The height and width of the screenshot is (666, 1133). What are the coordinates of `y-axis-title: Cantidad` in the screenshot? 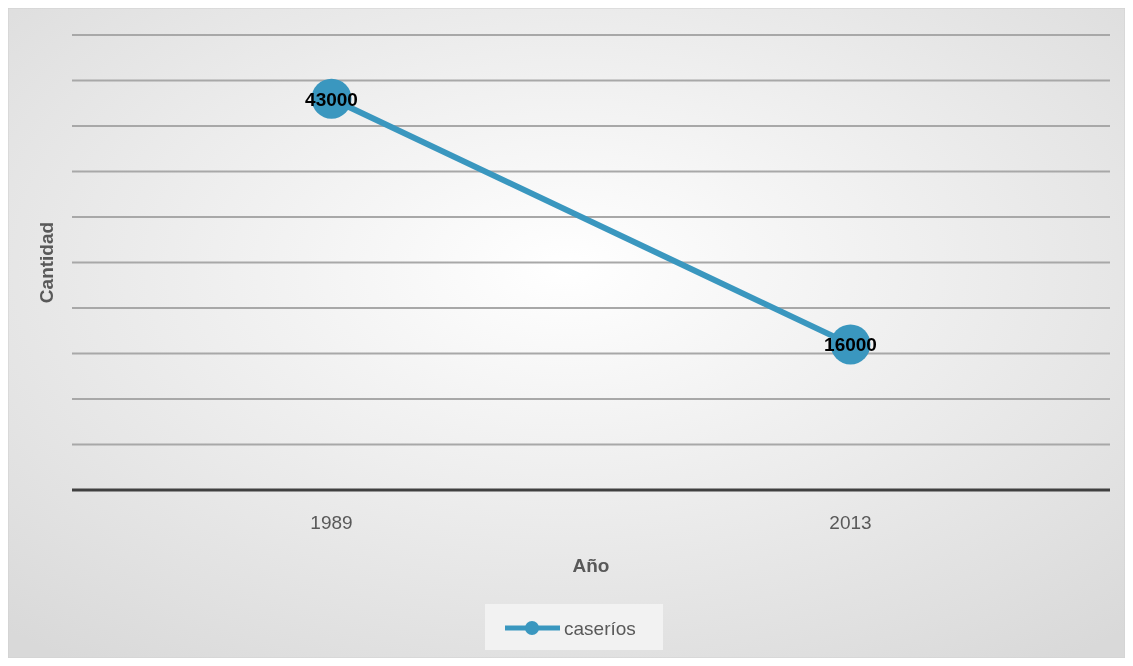 It's located at (46, 262).